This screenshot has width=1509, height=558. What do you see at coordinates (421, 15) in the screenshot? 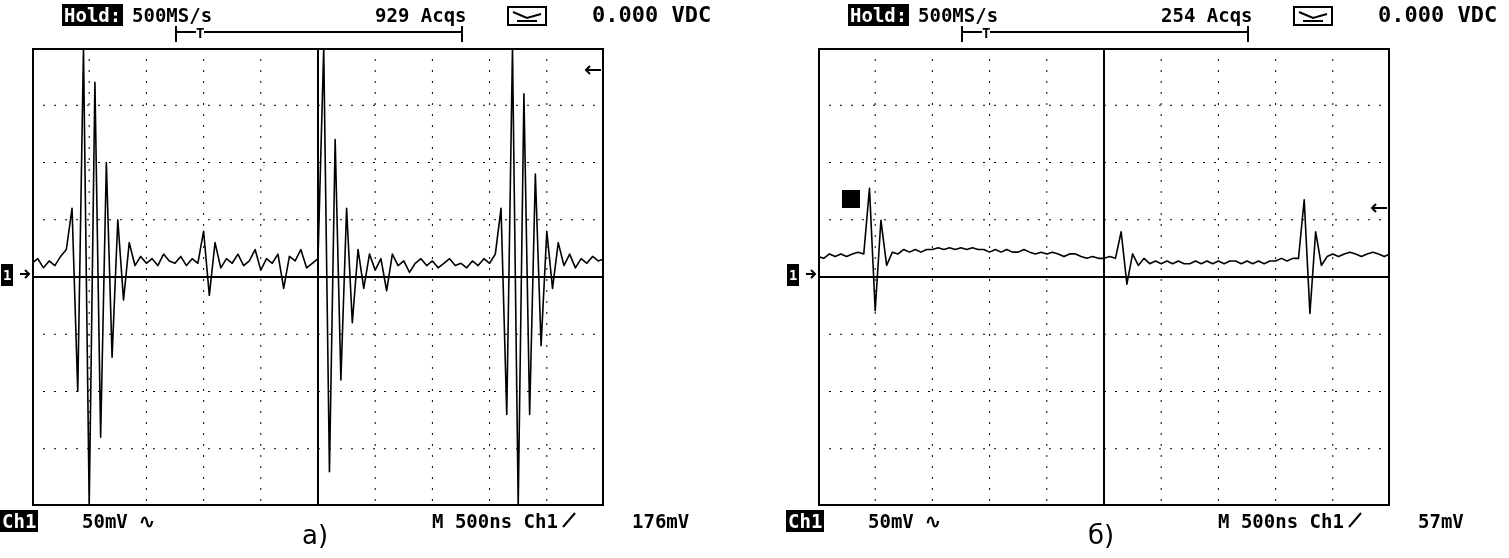
I see `text: 929 Acqs` at bounding box center [421, 15].